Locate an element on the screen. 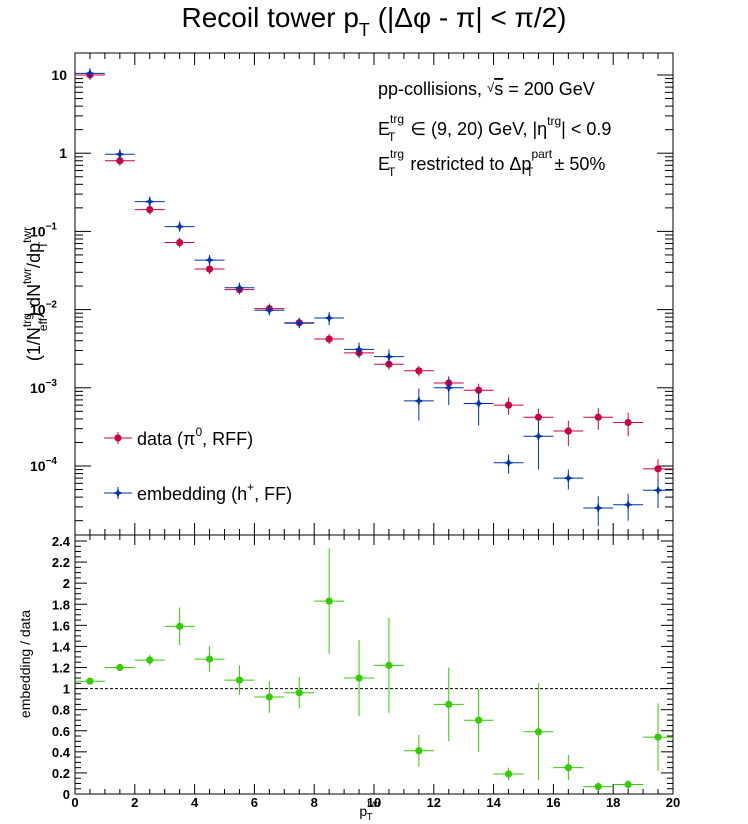 This screenshot has height=824, width=748. bottom-y-tick-label: 0.2 is located at coordinates (61, 773).